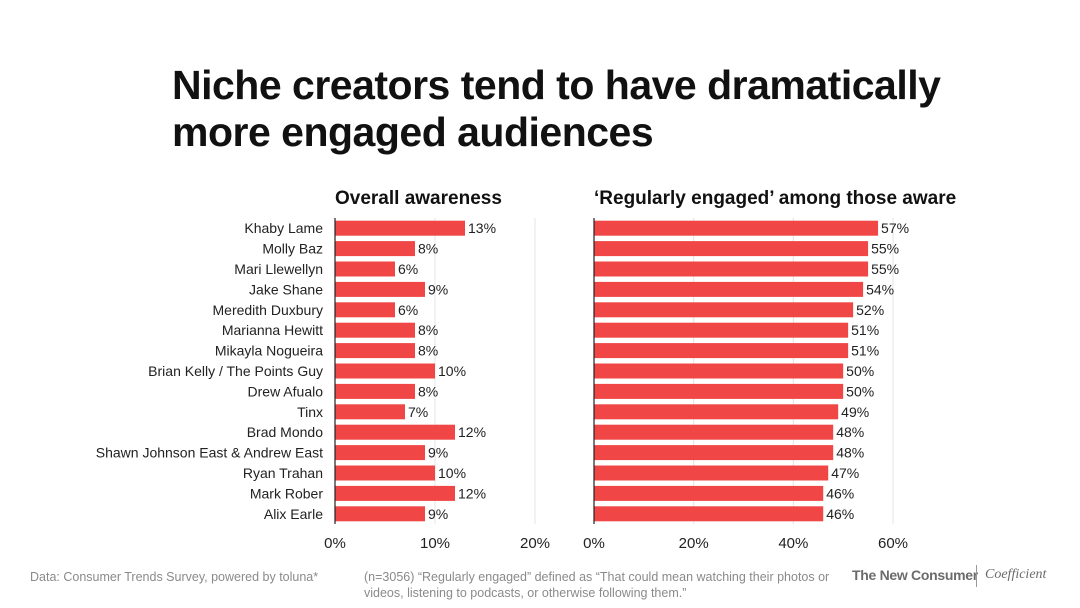 This screenshot has width=1080, height=608. Describe the element at coordinates (793, 543) in the screenshot. I see `tick-label: 40%` at that location.